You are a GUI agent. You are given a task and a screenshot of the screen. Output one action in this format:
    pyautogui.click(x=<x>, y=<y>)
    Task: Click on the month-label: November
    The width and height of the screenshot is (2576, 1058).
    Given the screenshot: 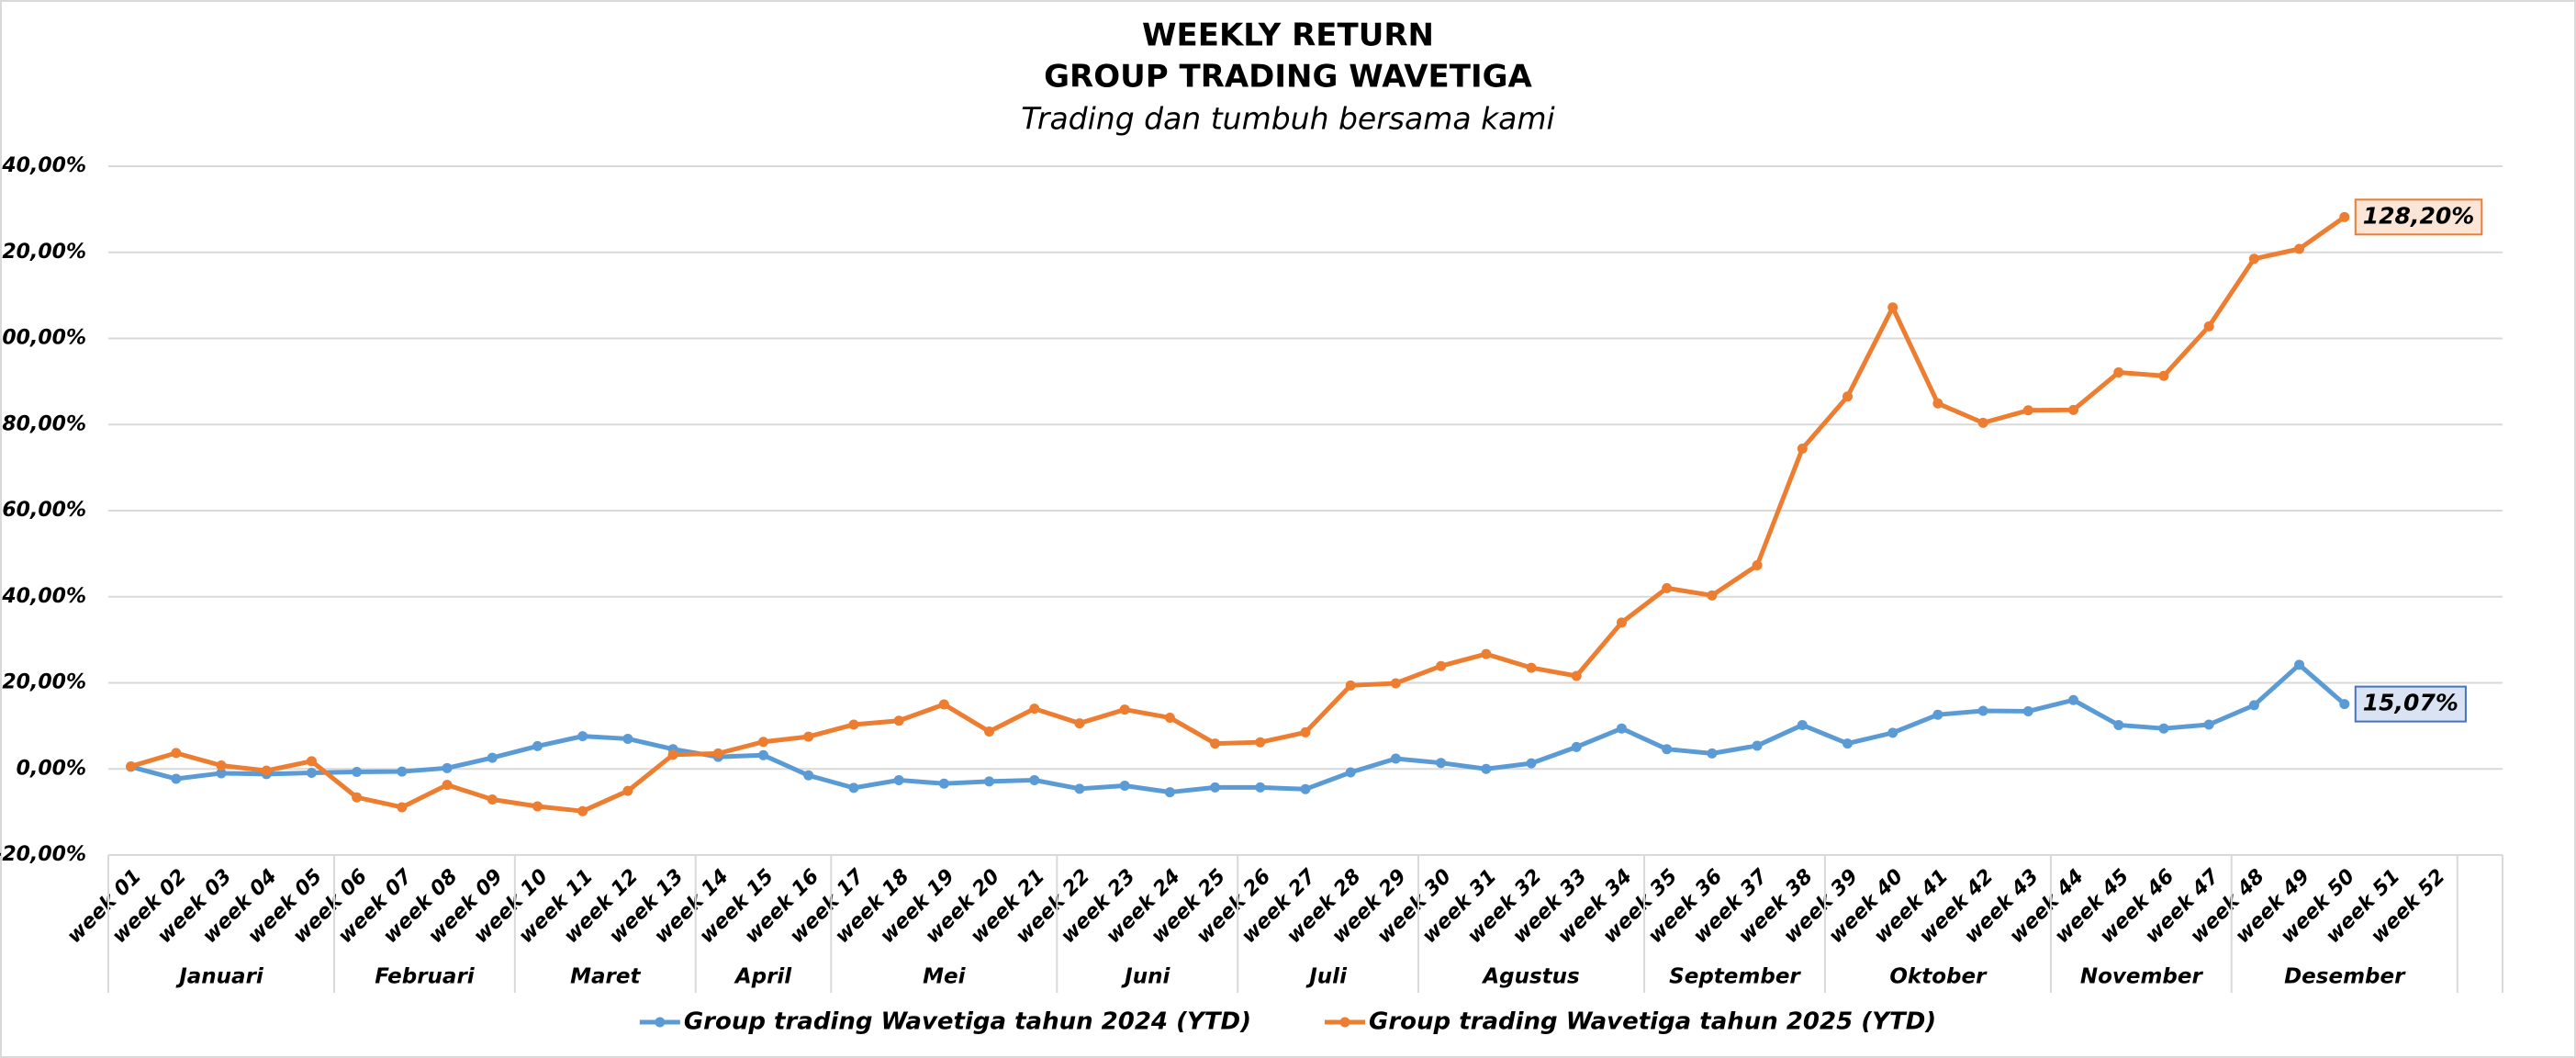 What is the action you would take?
    pyautogui.click(x=2142, y=977)
    